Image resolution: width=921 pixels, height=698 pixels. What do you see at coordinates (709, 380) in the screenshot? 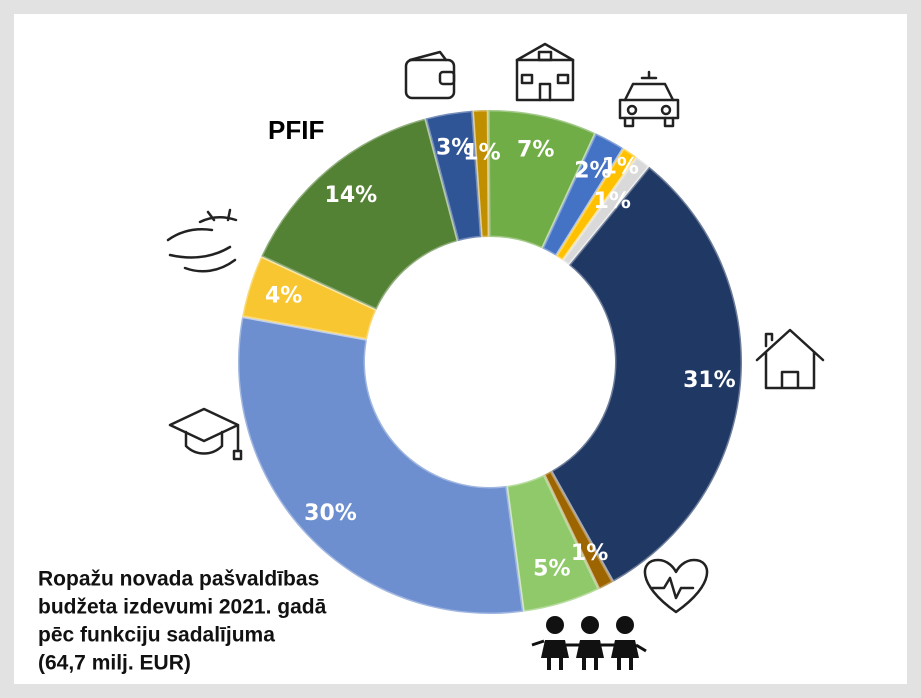
I see `slice-label: 31%` at bounding box center [709, 380].